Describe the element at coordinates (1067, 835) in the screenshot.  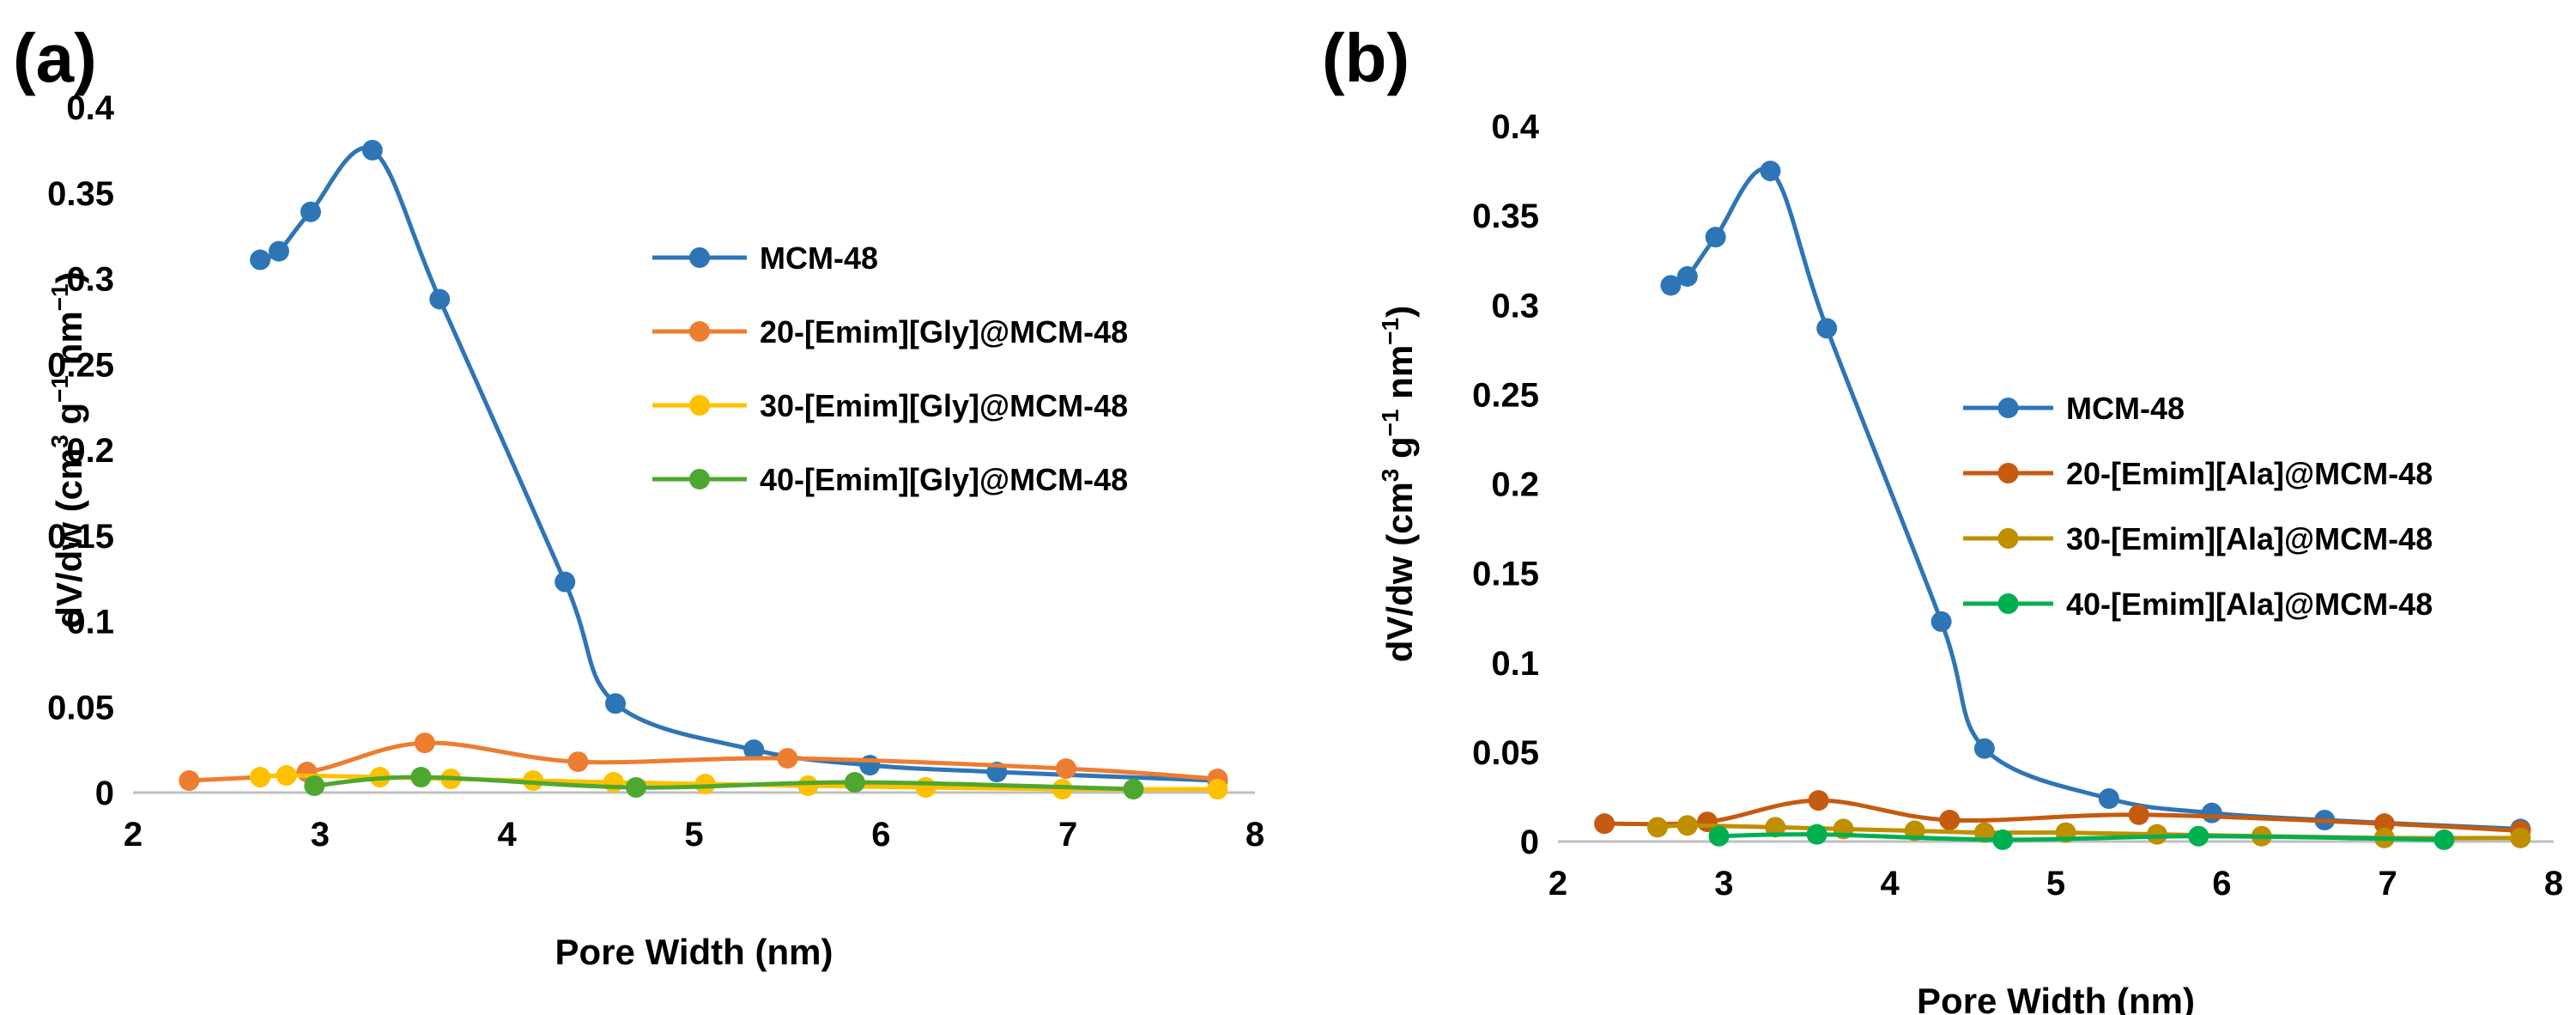
I see `x-tick-label: 7` at that location.